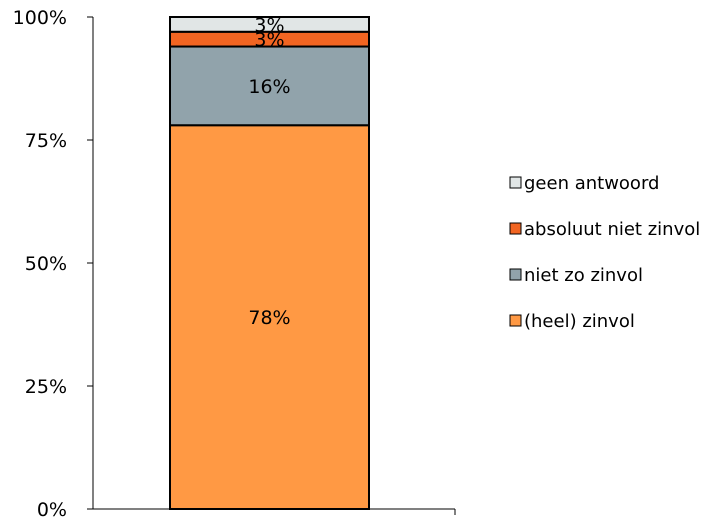  I want to click on y-tick-label: 50%, so click(46, 264).